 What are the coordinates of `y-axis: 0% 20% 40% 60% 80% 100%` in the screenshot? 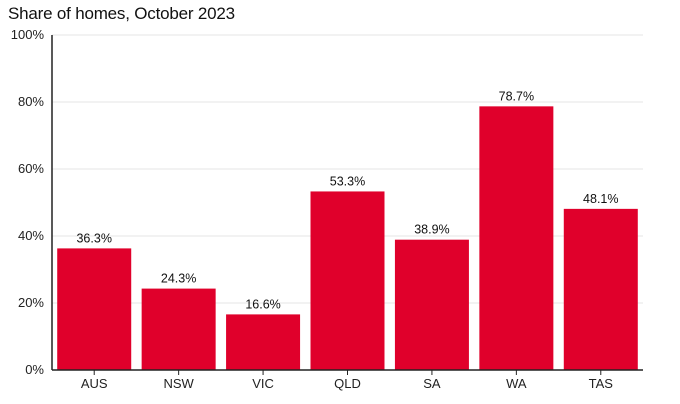 It's located at (32, 202).